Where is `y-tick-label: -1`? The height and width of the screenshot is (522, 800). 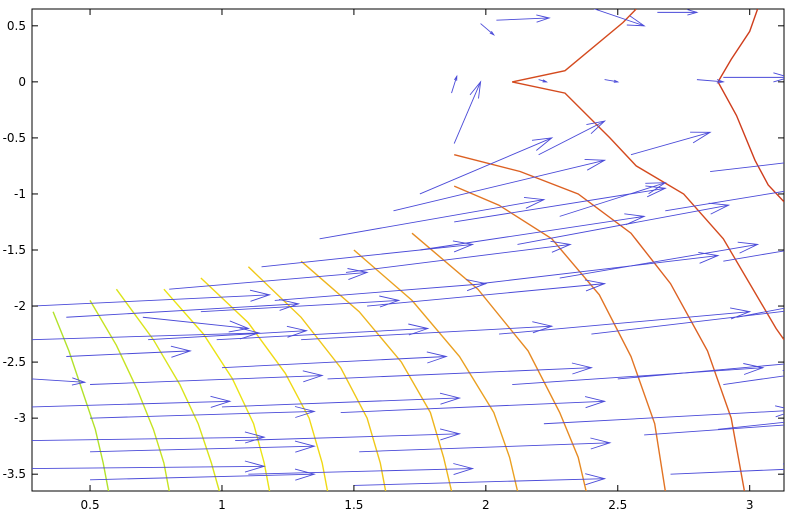 y-tick-label: -1 is located at coordinates (20, 194).